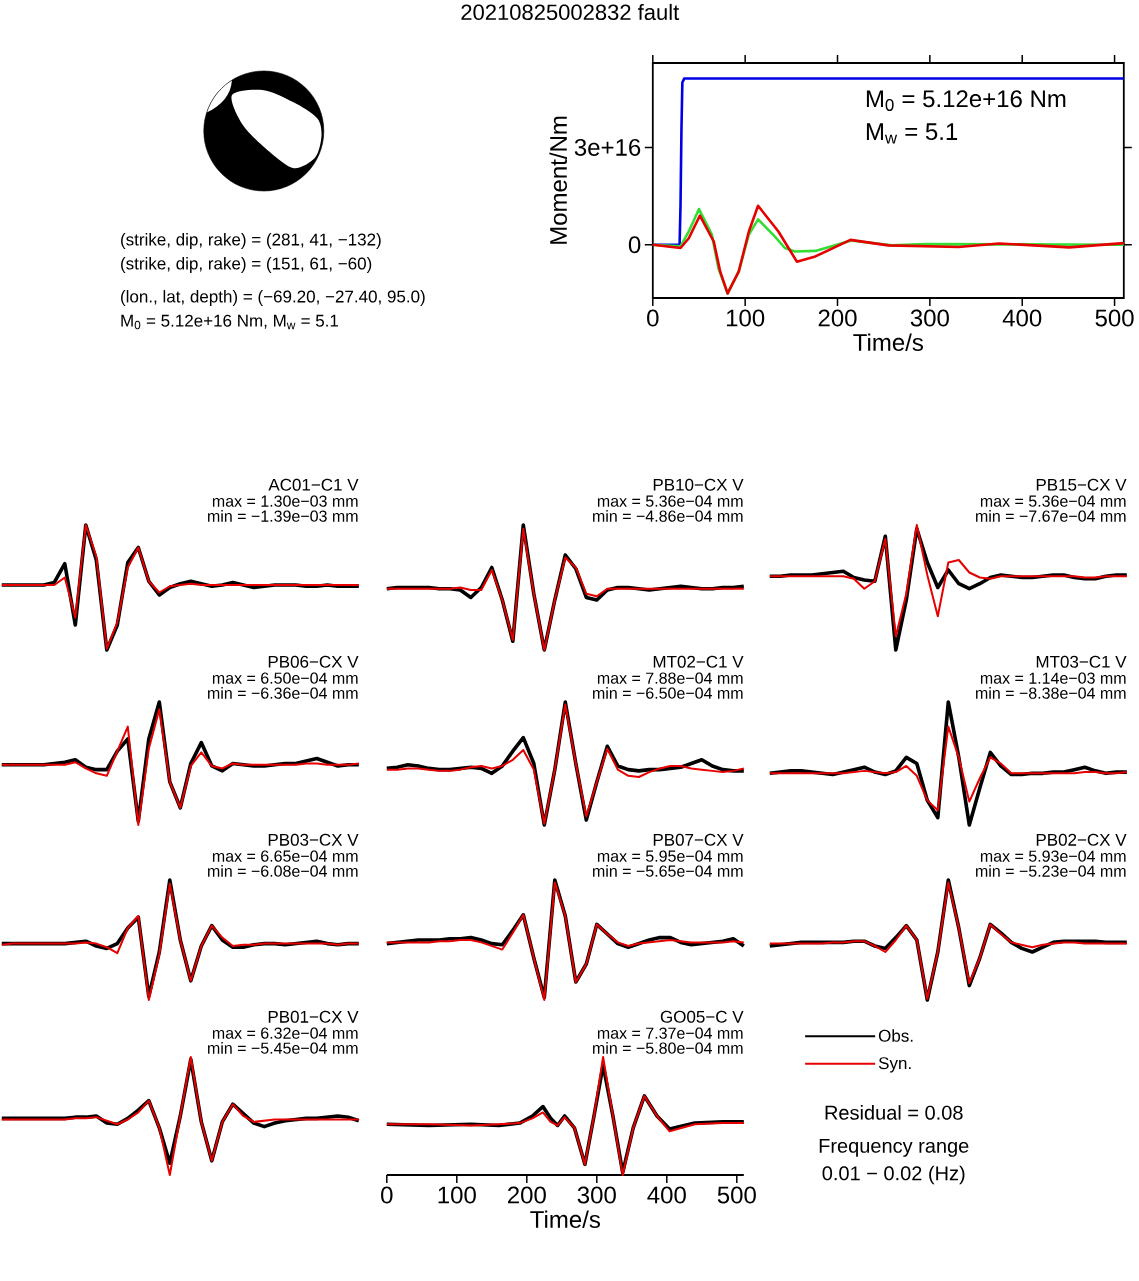  I want to click on text: Residual = 0.08, so click(894, 1112).